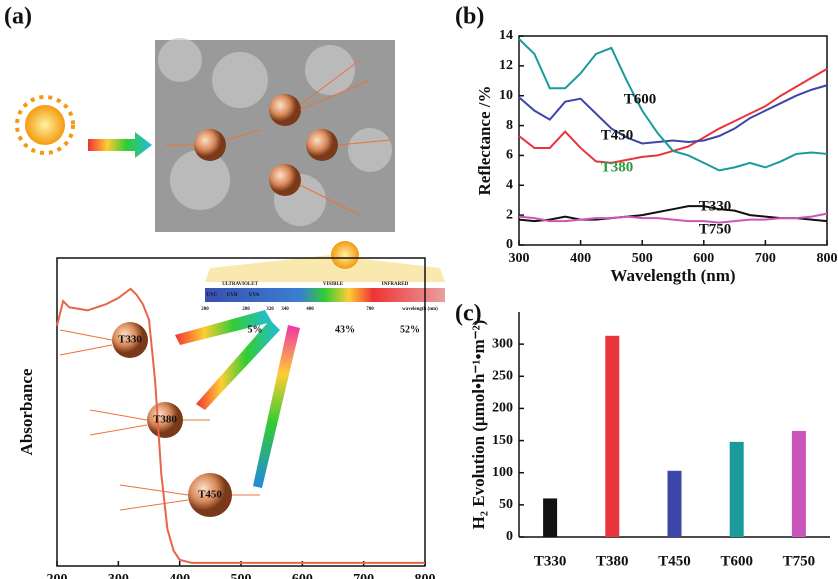  Describe the element at coordinates (484, 141) in the screenshot. I see `y-axis-label: Reflectance /%` at that location.